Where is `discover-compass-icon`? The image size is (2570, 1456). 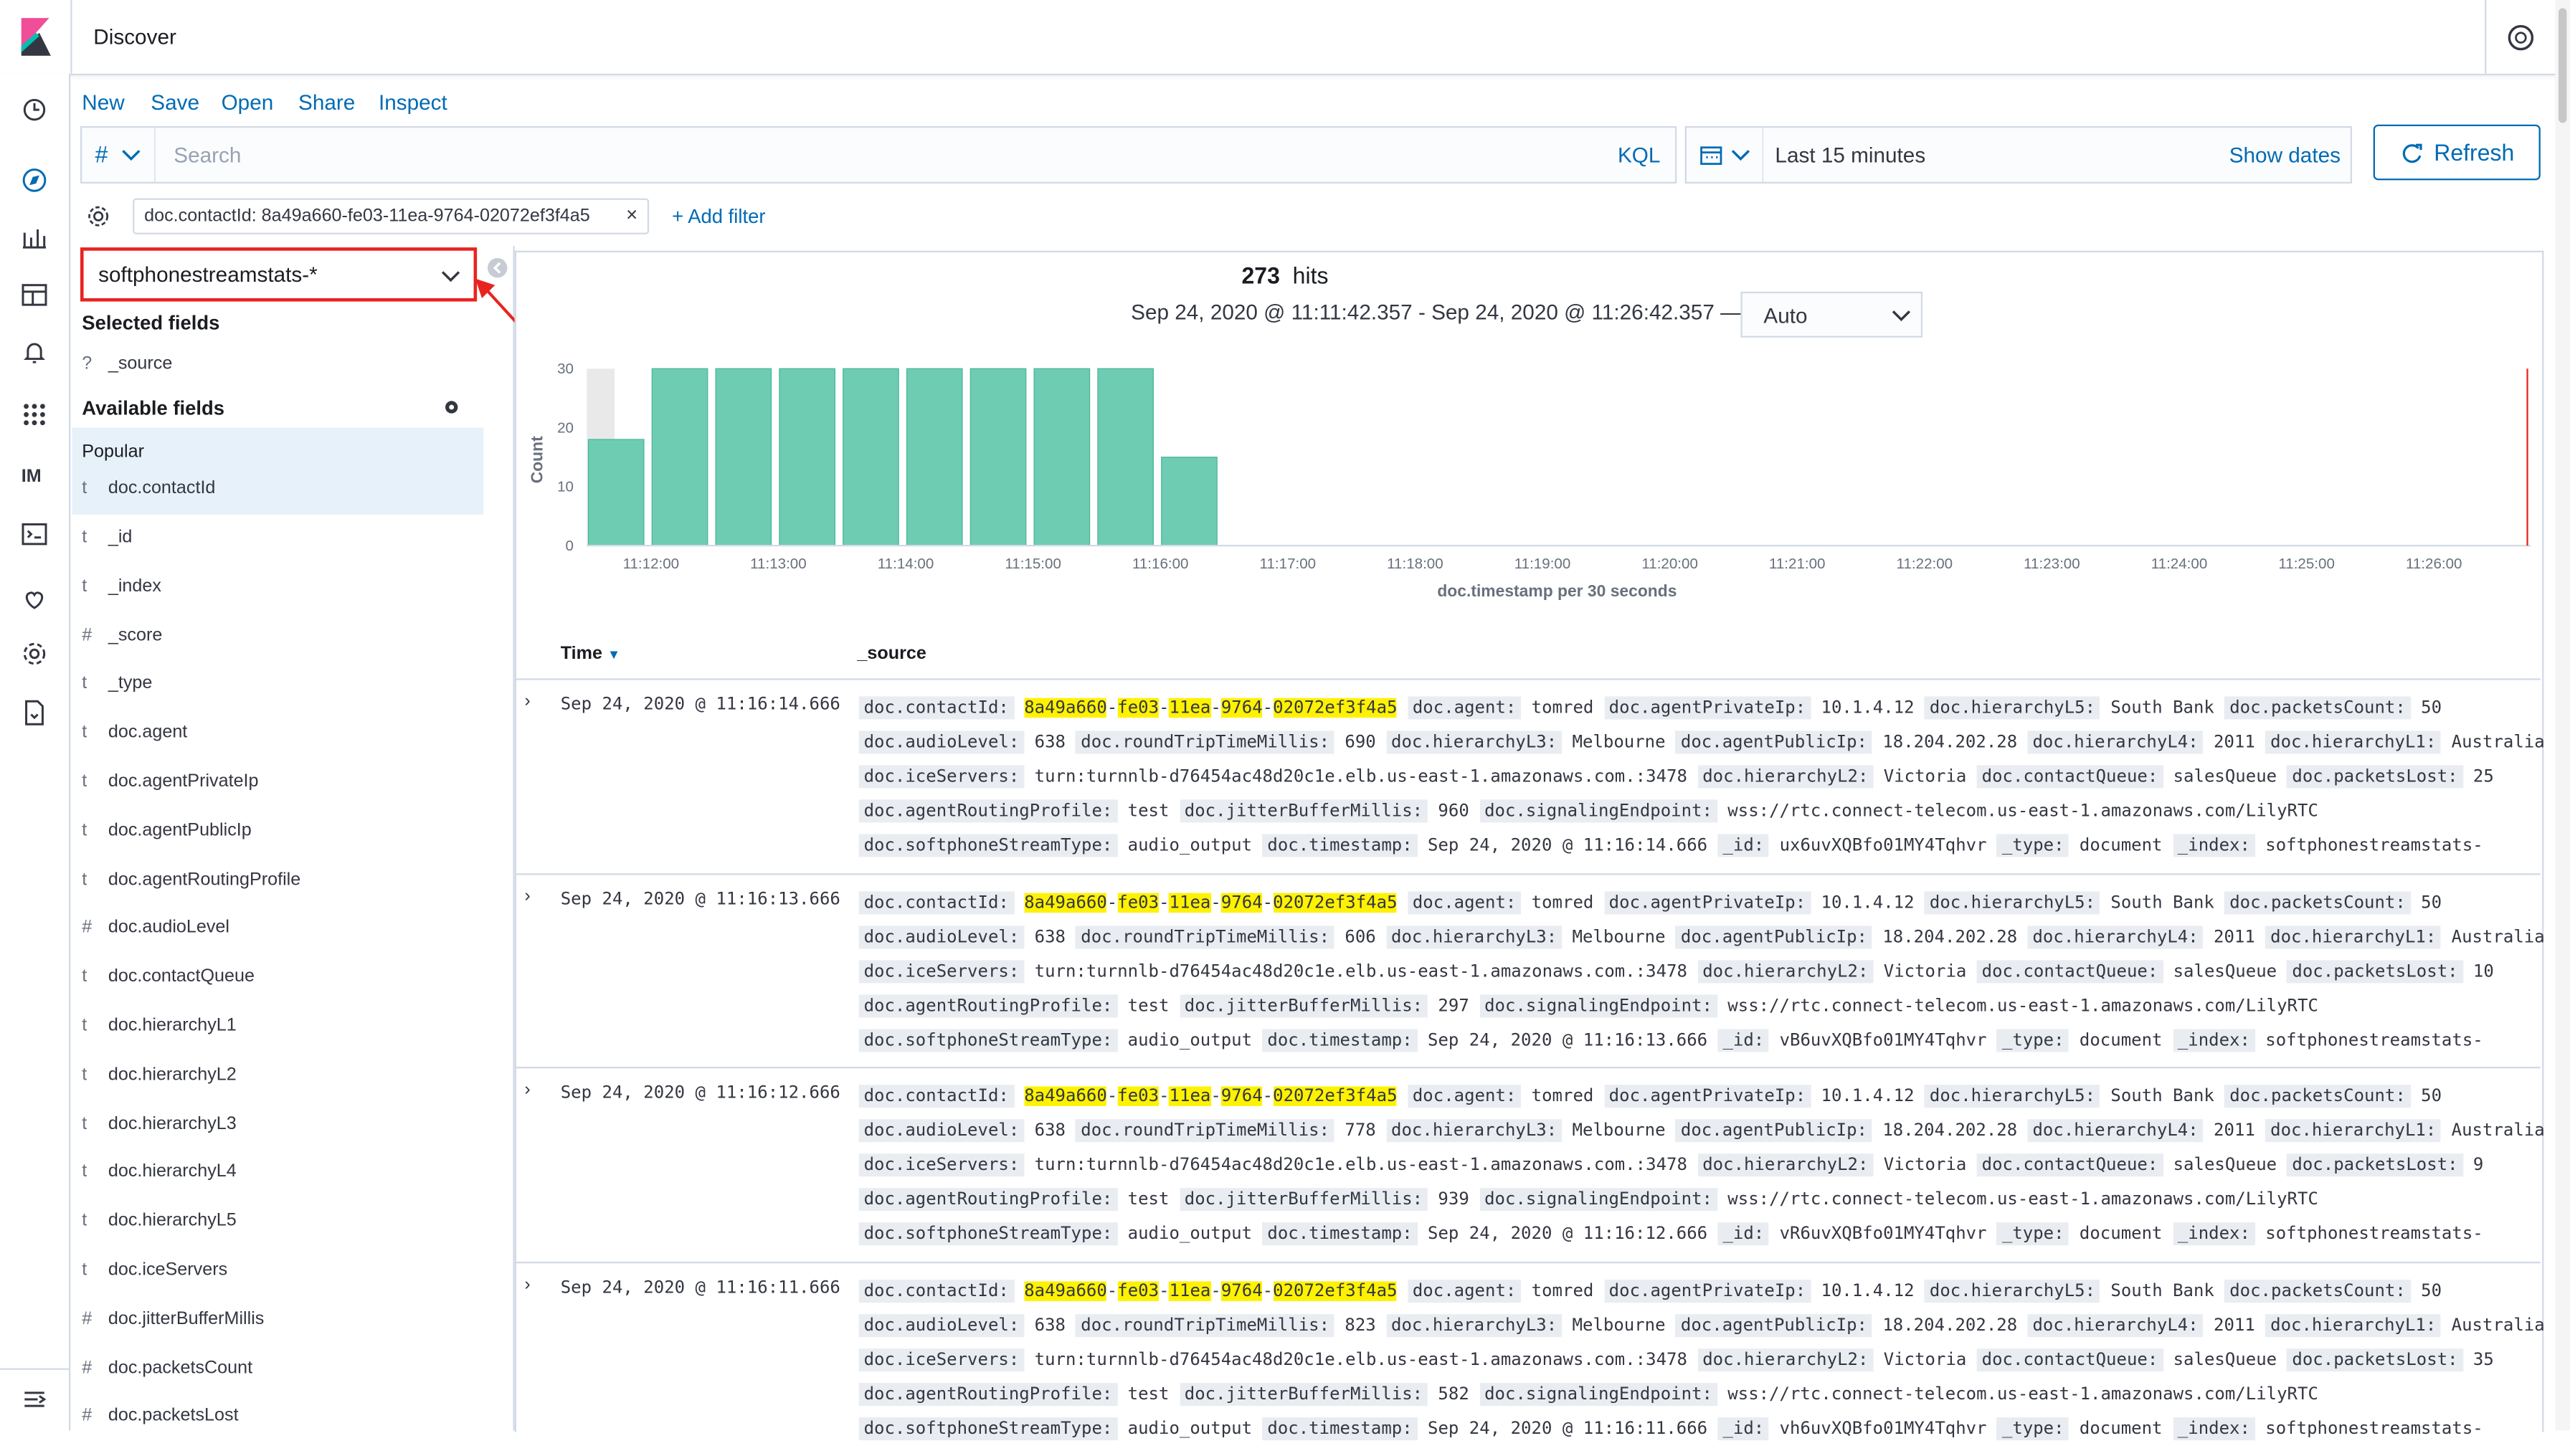 discover-compass-icon is located at coordinates (34, 180).